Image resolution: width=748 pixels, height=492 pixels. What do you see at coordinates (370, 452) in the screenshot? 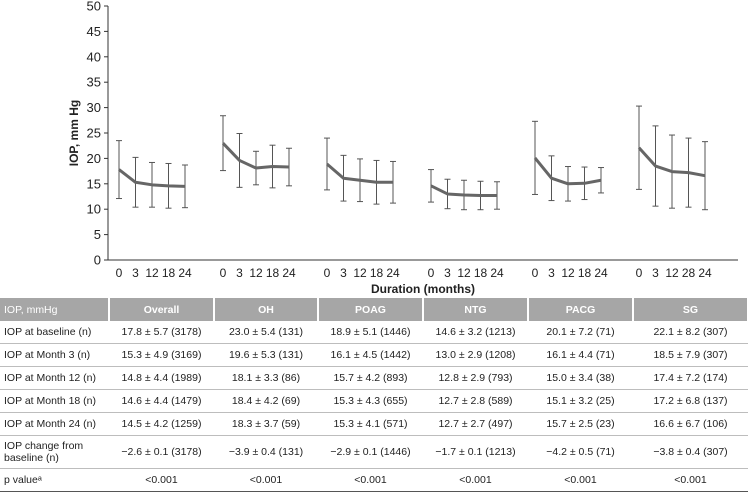
I see `table-cell: −2.9 ± 0.1 (1446)` at bounding box center [370, 452].